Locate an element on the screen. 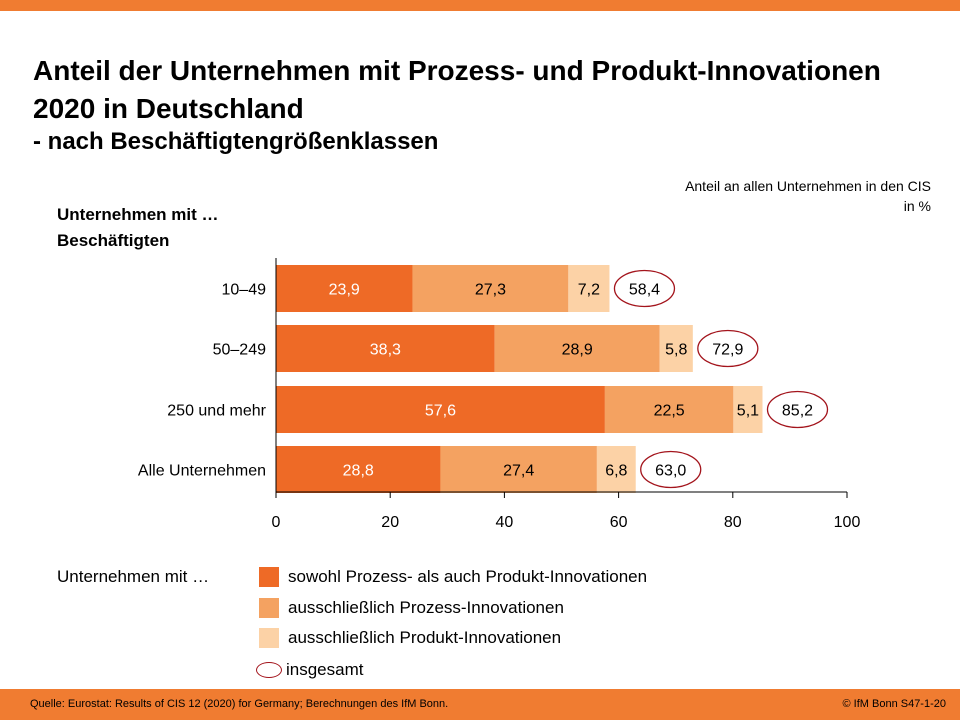  data-label: 23,9 is located at coordinates (344, 290).